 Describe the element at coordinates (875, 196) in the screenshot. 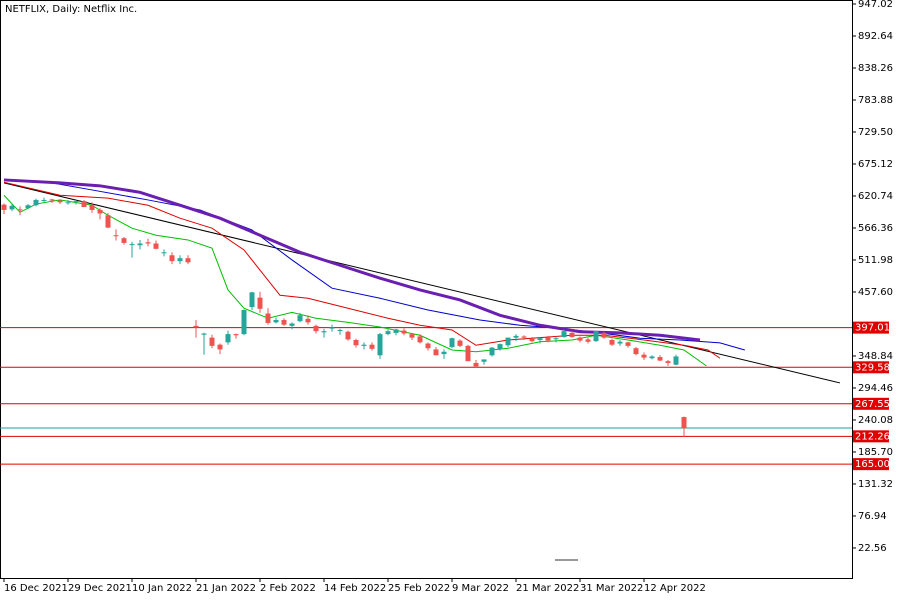

I see `y-tick-label: 620.74` at that location.